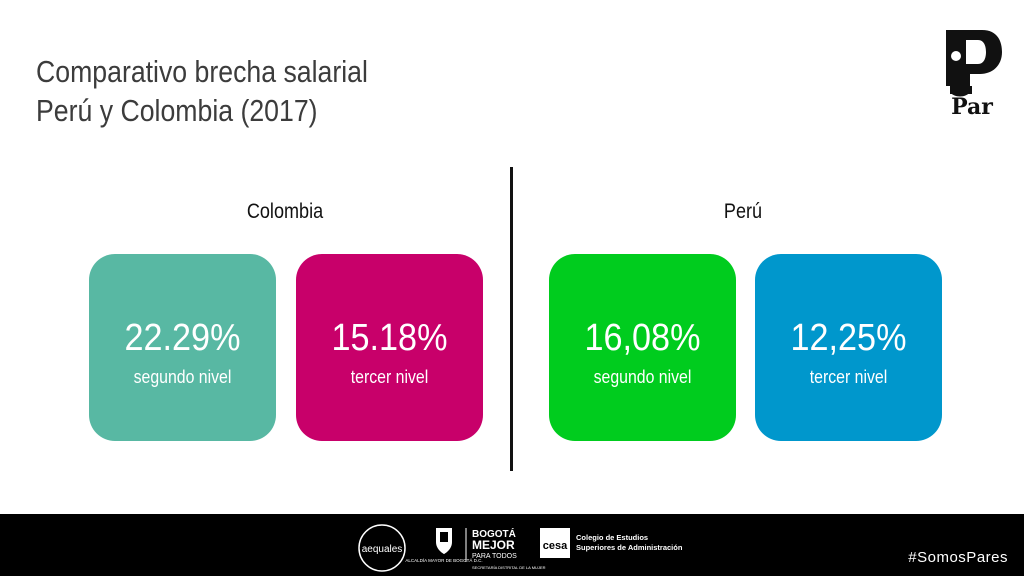 The height and width of the screenshot is (576, 1024). What do you see at coordinates (848, 338) in the screenshot?
I see `stat-value: 12,25%` at bounding box center [848, 338].